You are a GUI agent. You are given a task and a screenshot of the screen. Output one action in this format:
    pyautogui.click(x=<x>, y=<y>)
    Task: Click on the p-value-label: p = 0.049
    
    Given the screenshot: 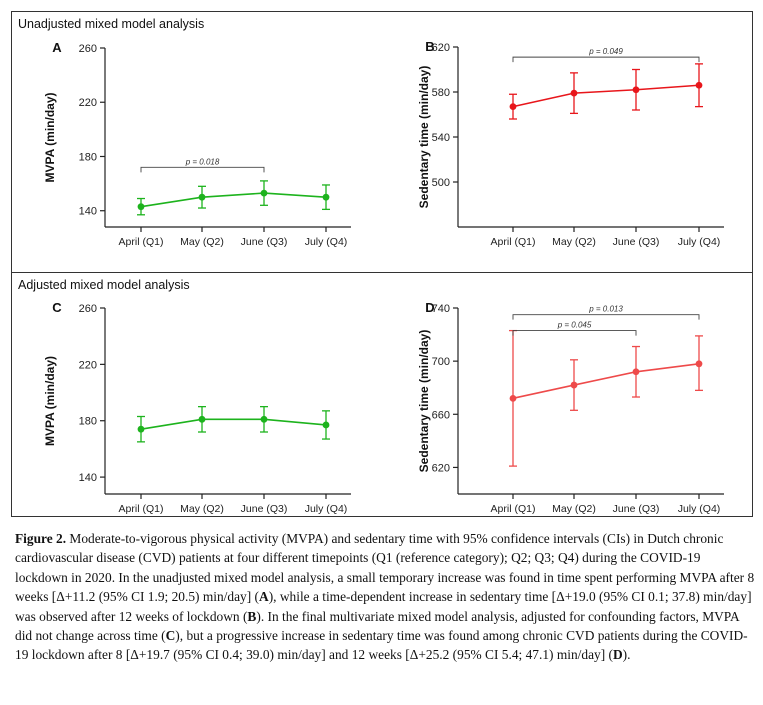 What is the action you would take?
    pyautogui.click(x=605, y=51)
    